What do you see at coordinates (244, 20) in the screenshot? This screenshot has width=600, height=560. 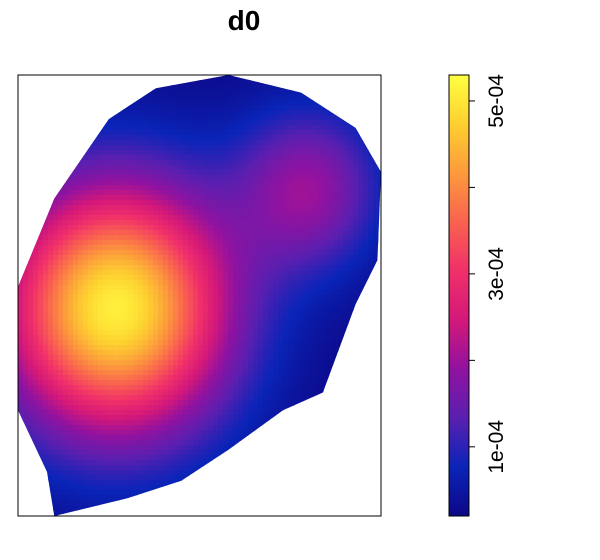 I see `chart-title: d0` at bounding box center [244, 20].